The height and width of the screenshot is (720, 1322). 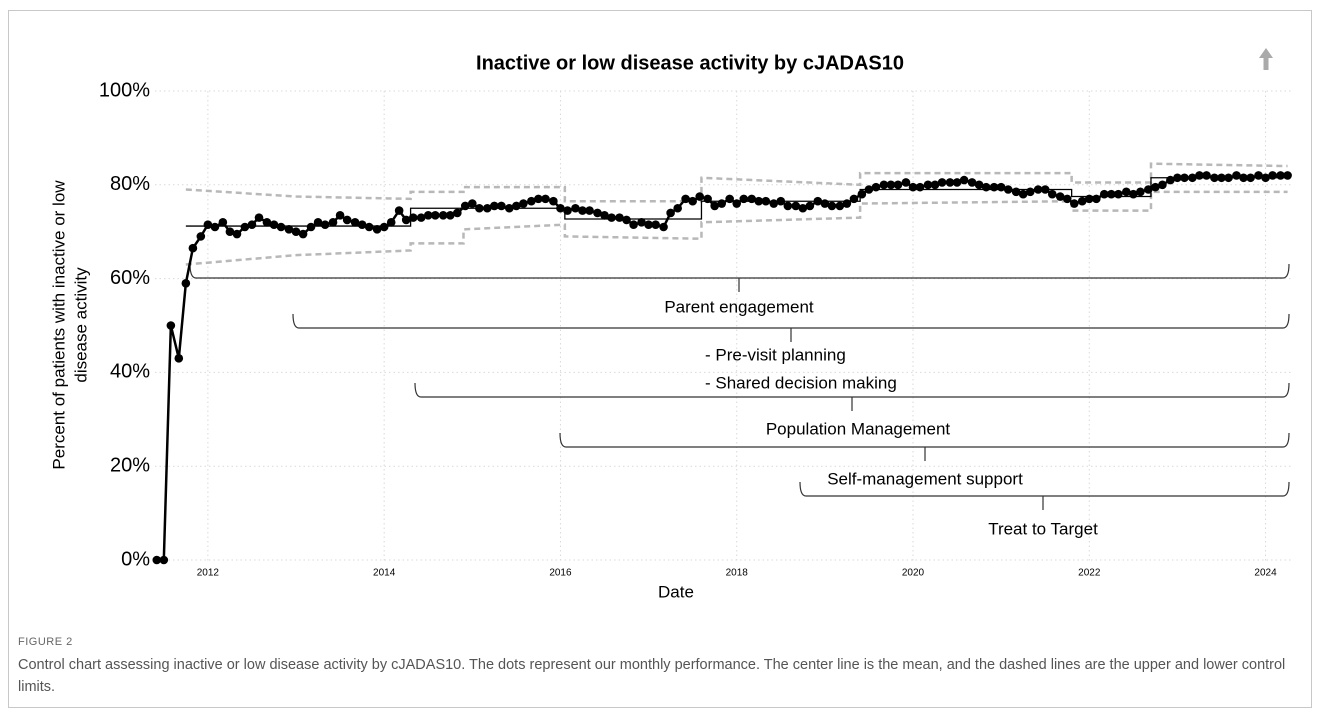 What do you see at coordinates (739, 306) in the screenshot?
I see `annotation: Parent engagement` at bounding box center [739, 306].